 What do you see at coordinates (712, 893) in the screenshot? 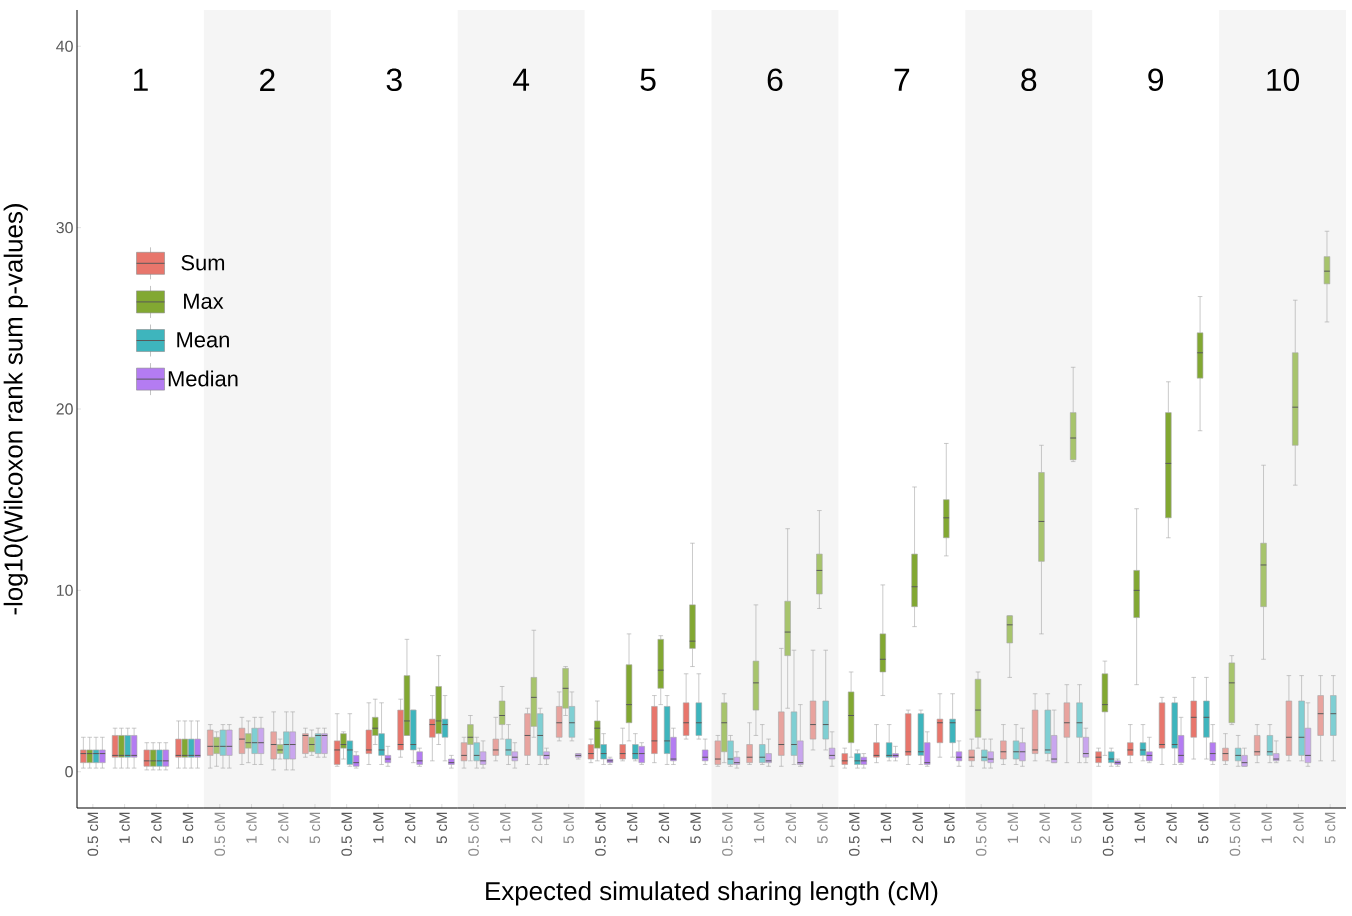
I see `x-axis-title: Expected simulated sharing length (cM)` at bounding box center [712, 893].